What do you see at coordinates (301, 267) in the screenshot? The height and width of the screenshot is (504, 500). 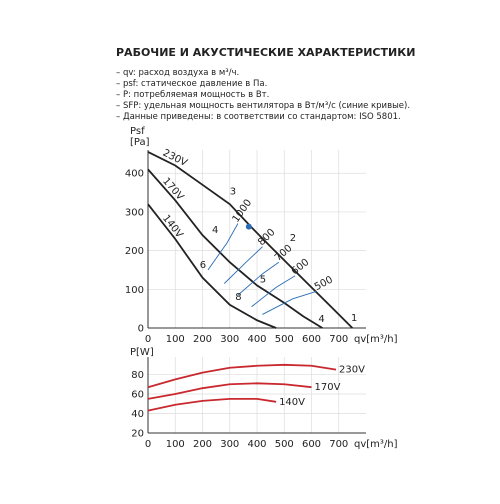 I see `series-label: 600` at bounding box center [301, 267].